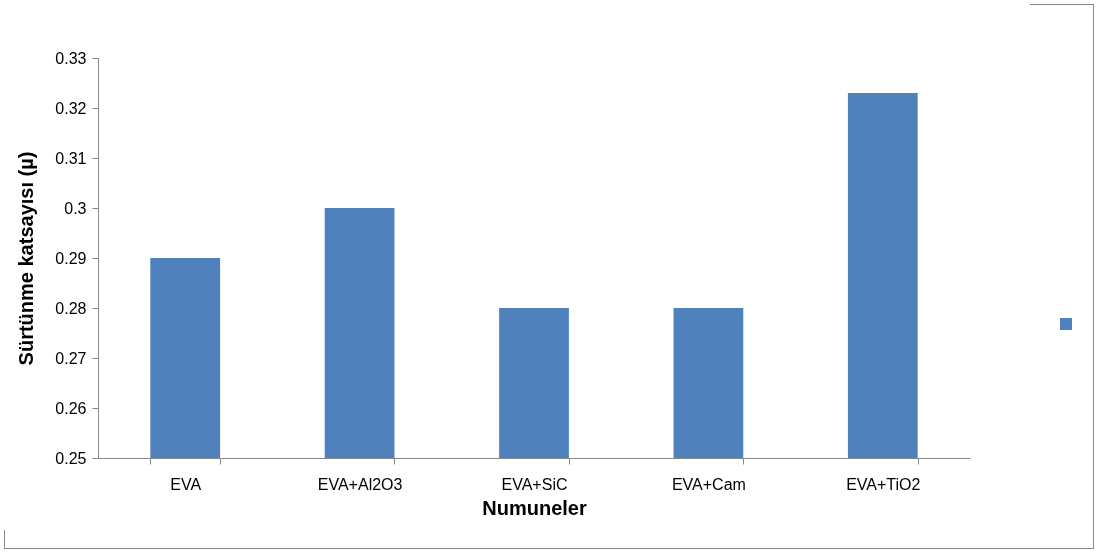 The width and height of the screenshot is (1102, 556). I want to click on y-tick-label: 0.28, so click(71, 308).